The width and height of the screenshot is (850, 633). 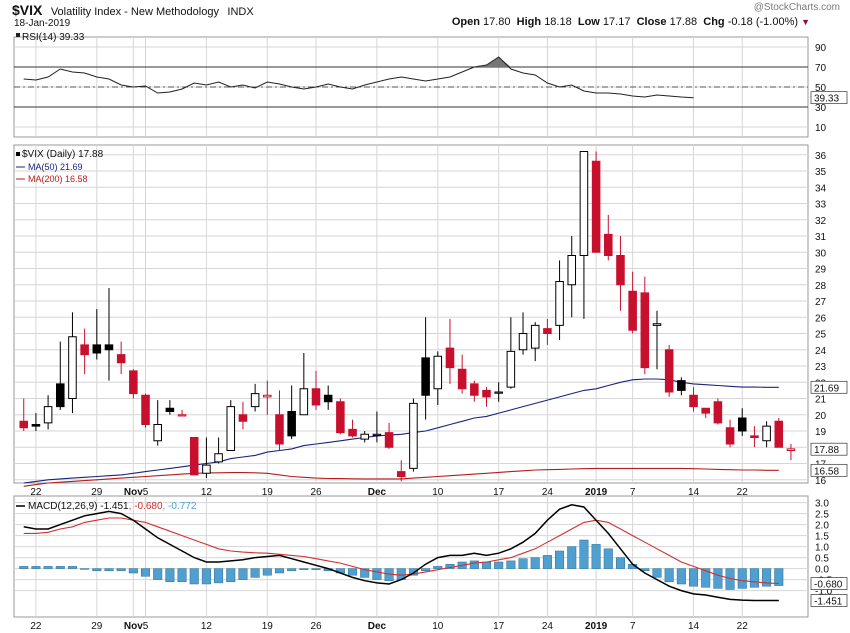 I want to click on price-legend: $VIX (Daily) 17.88, so click(x=63, y=154).